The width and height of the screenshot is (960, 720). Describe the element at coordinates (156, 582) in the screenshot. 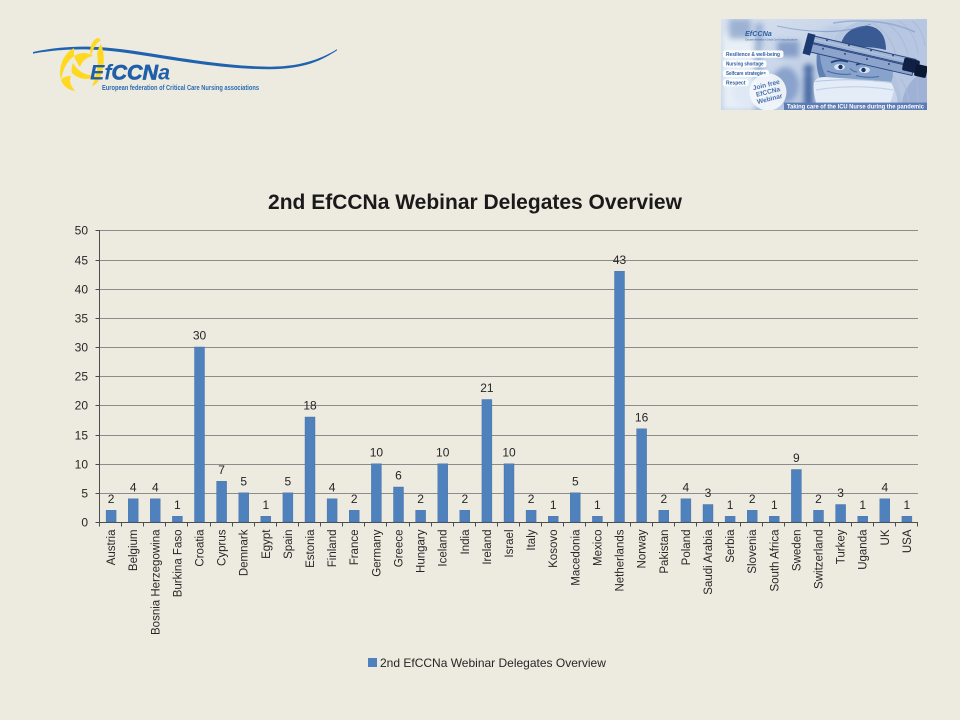

I see `category-label: Bosnia Herzegowina` at that location.